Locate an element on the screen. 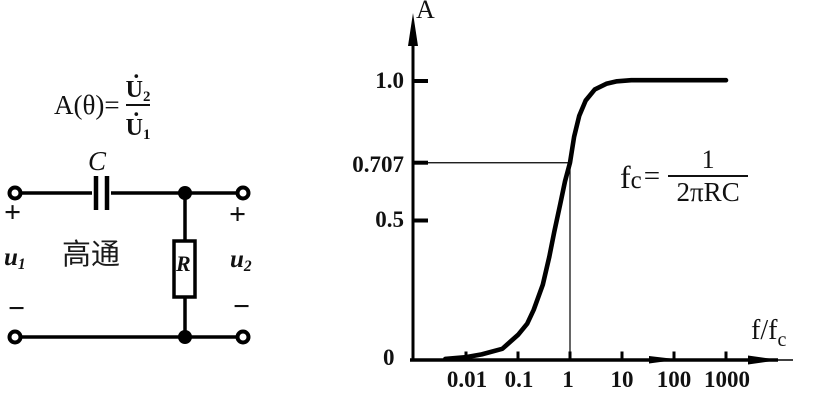 Image resolution: width=826 pixels, height=405 pixels. y-axis-arrowhead is located at coordinates (413, 29).